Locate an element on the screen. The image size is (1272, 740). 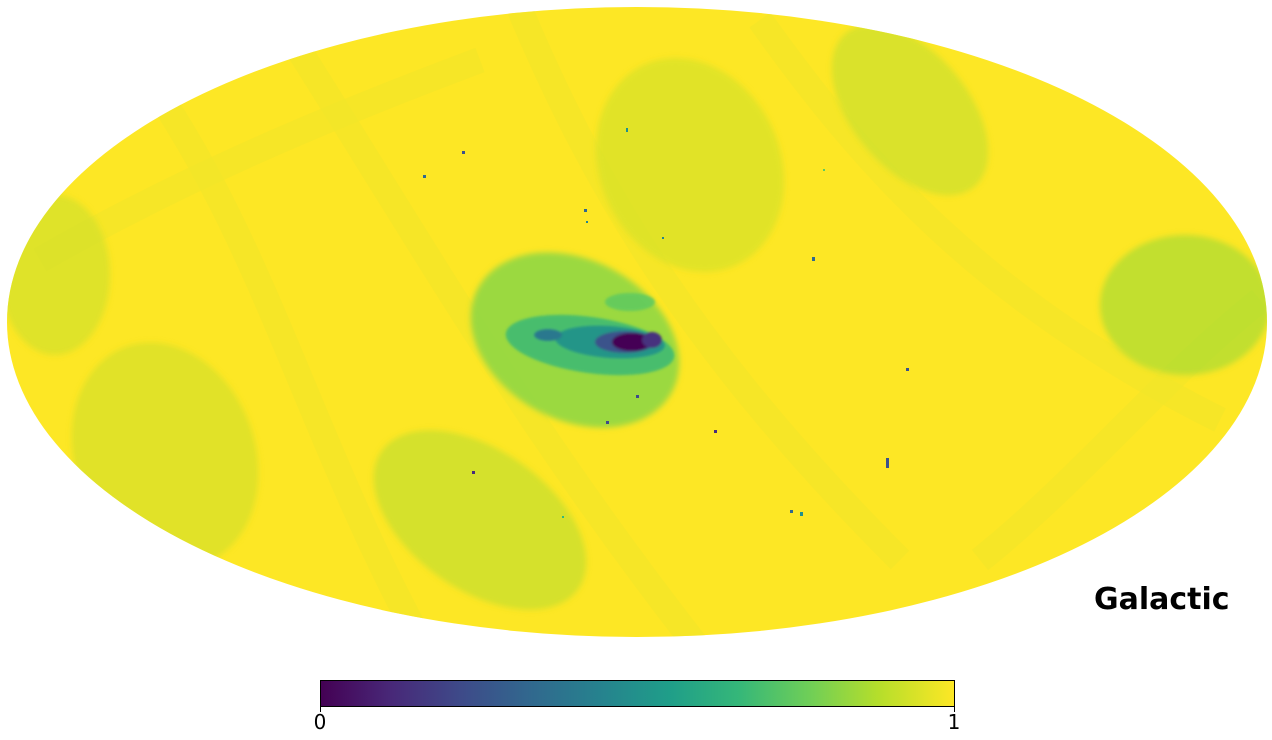
plume-west is located at coordinates (548, 335).